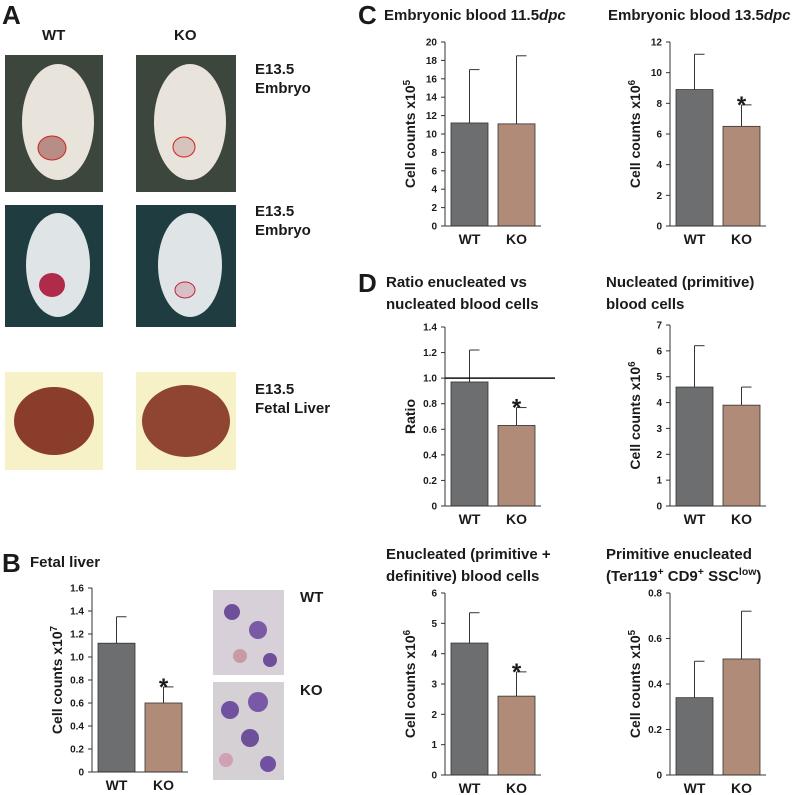 Image resolution: width=800 pixels, height=795 pixels. I want to click on row-label: Embryo, so click(283, 230).